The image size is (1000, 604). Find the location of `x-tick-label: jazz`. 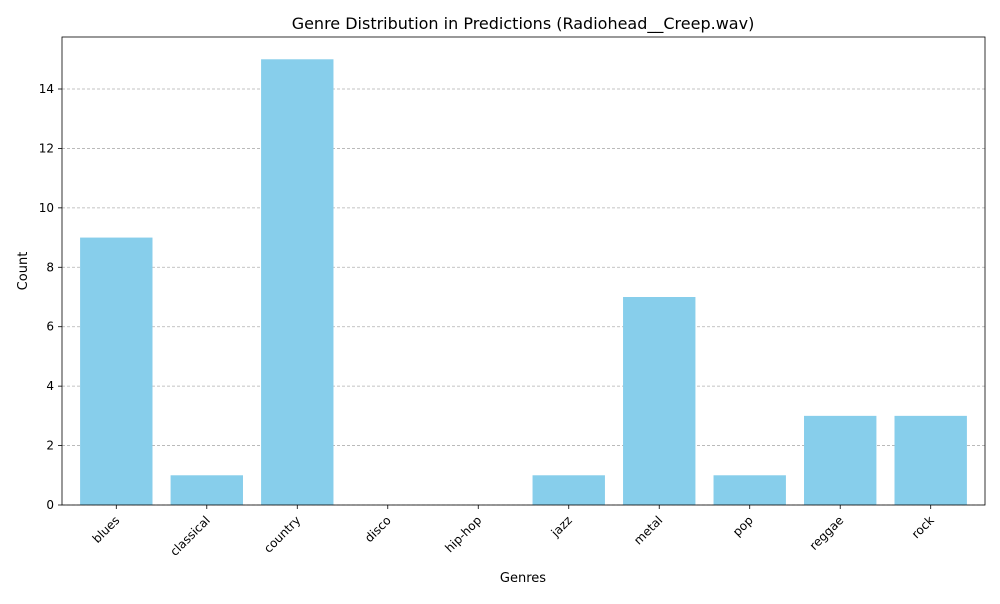

x-tick-label: jazz is located at coordinates (561, 526).